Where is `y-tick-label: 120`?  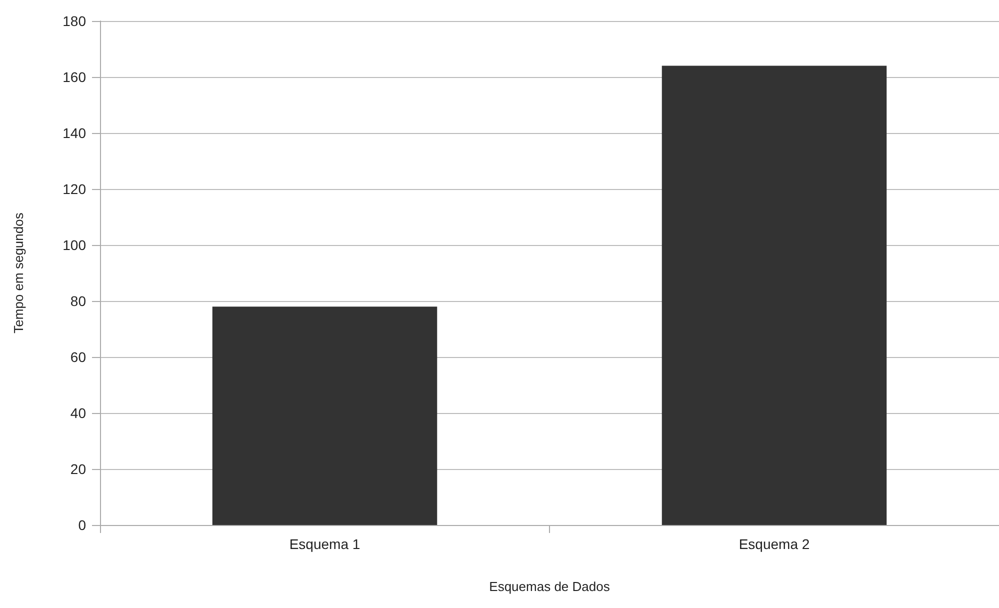 y-tick-label: 120 is located at coordinates (74, 189).